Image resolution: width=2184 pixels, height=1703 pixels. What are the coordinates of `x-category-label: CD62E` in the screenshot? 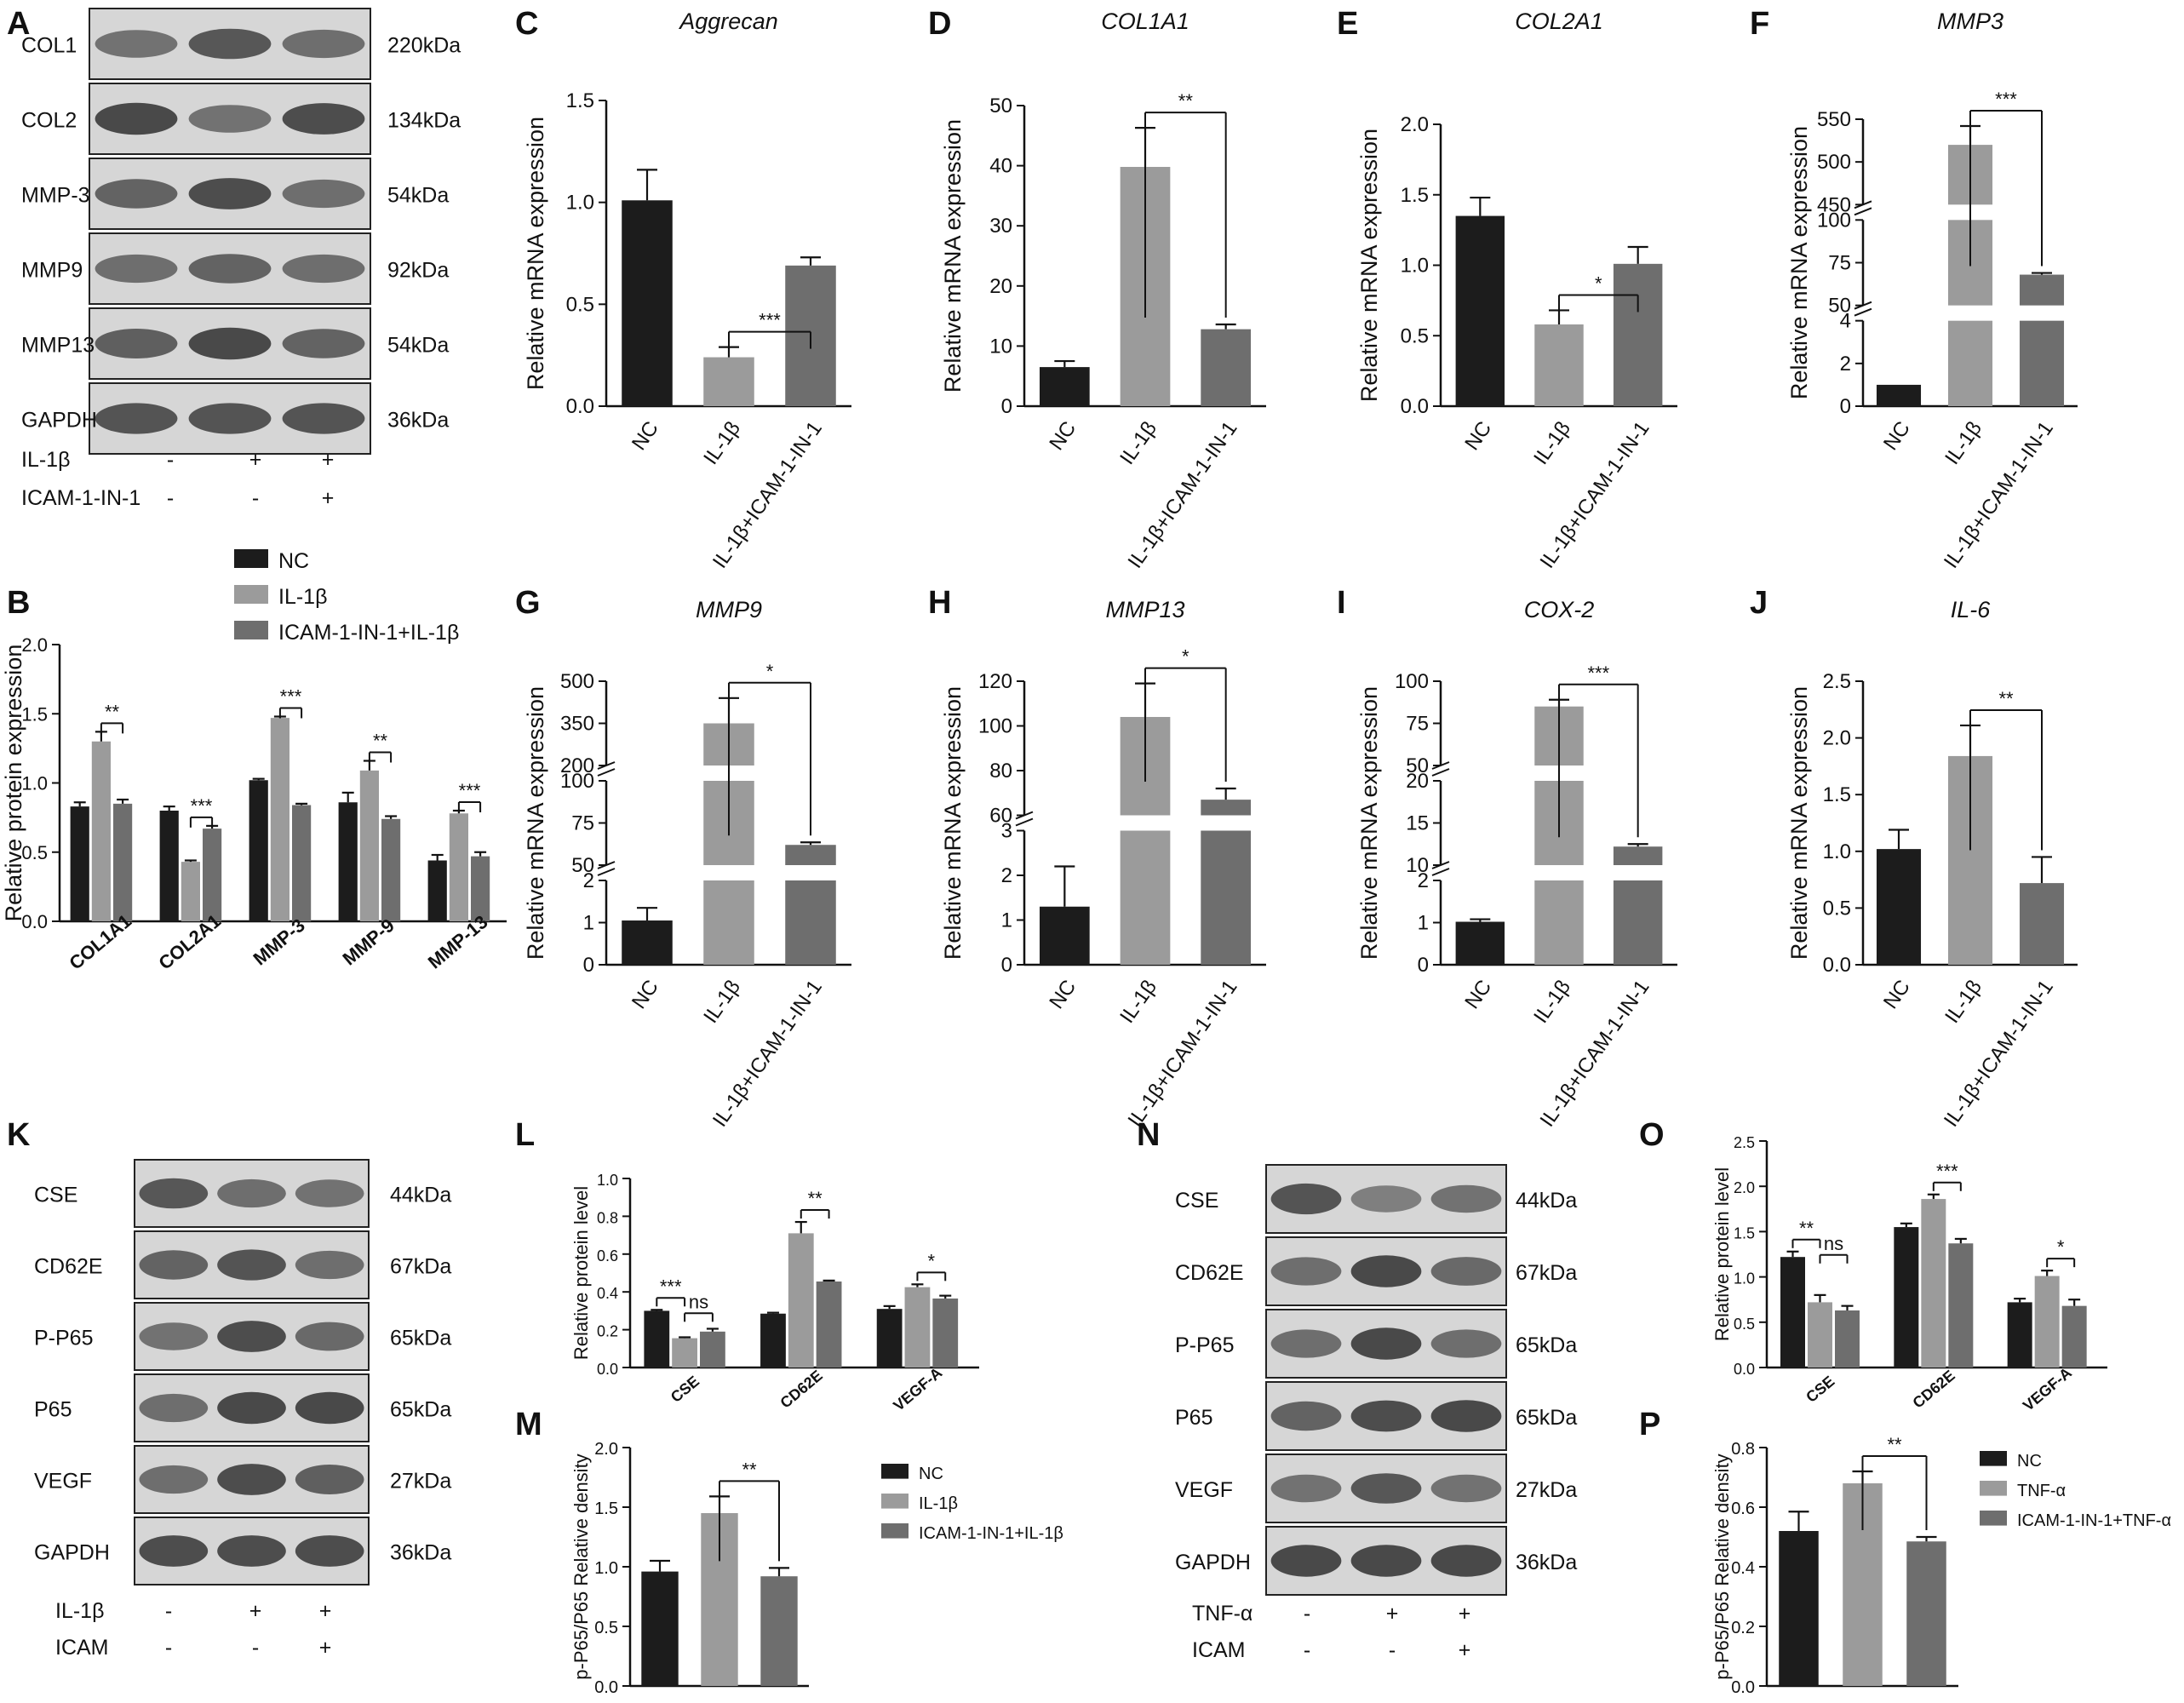 It's located at (801, 1389).